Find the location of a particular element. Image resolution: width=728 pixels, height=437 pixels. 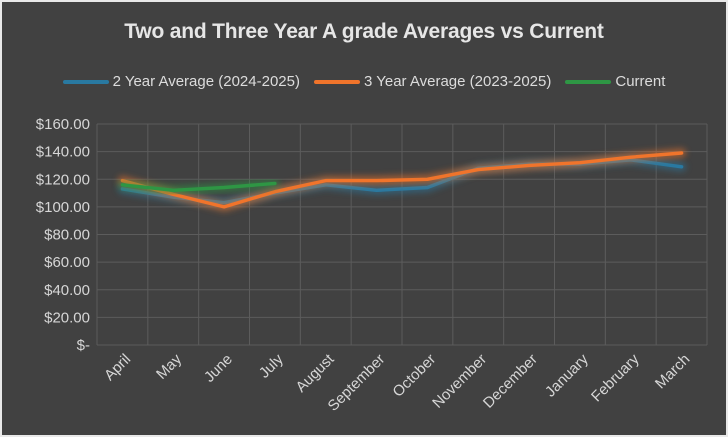

y-tick-label: $40.00 is located at coordinates (67, 290).